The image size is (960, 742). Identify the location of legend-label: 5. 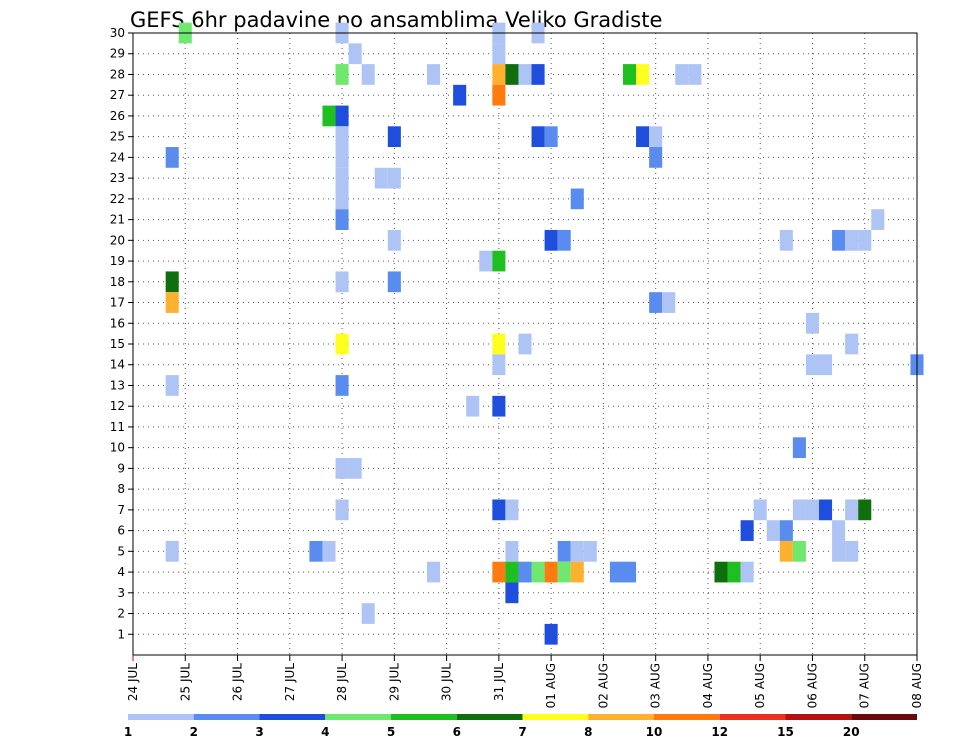
(391, 732).